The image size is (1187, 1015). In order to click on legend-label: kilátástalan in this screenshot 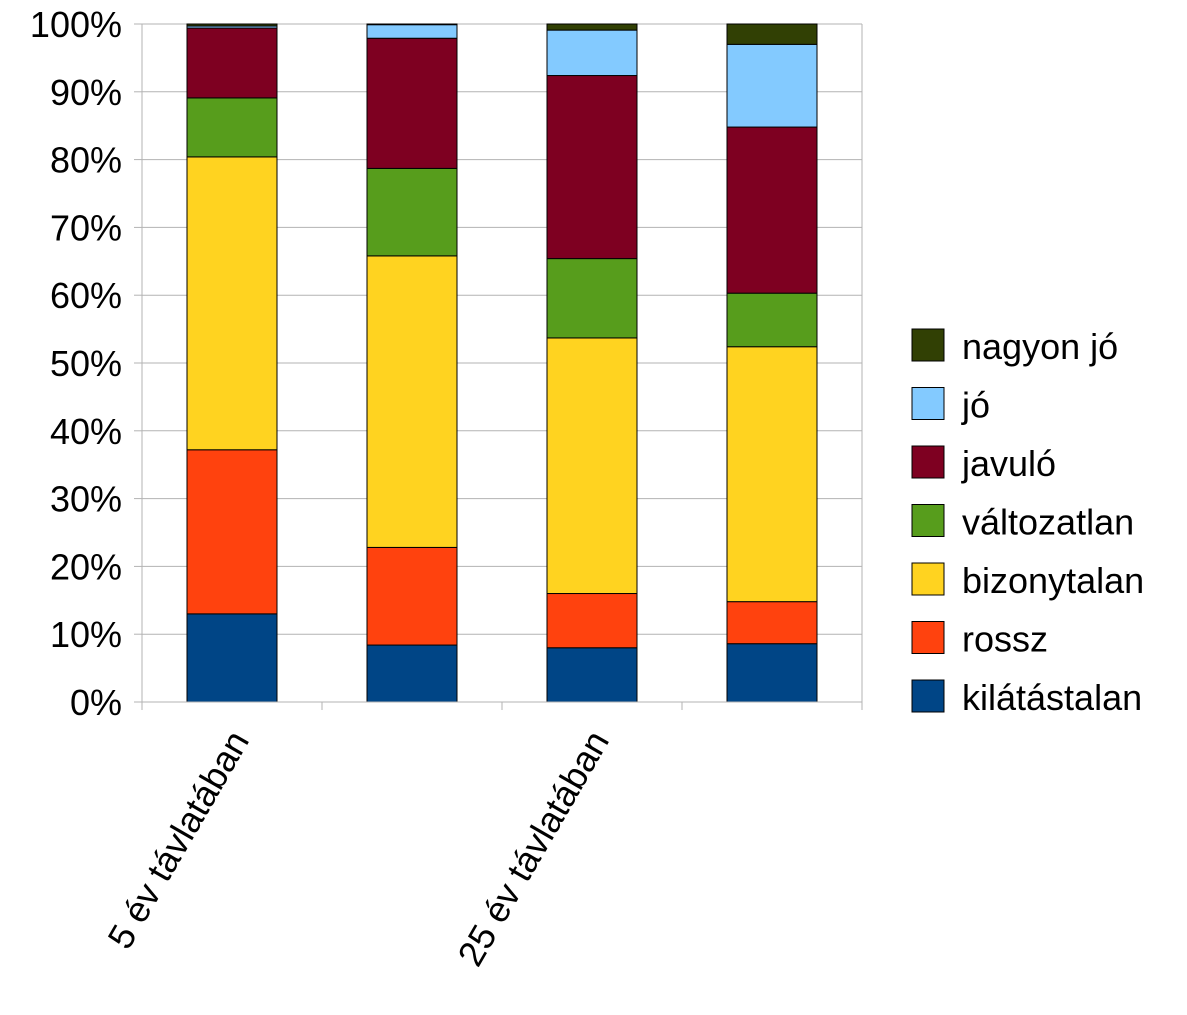, I will do `click(1052, 697)`.